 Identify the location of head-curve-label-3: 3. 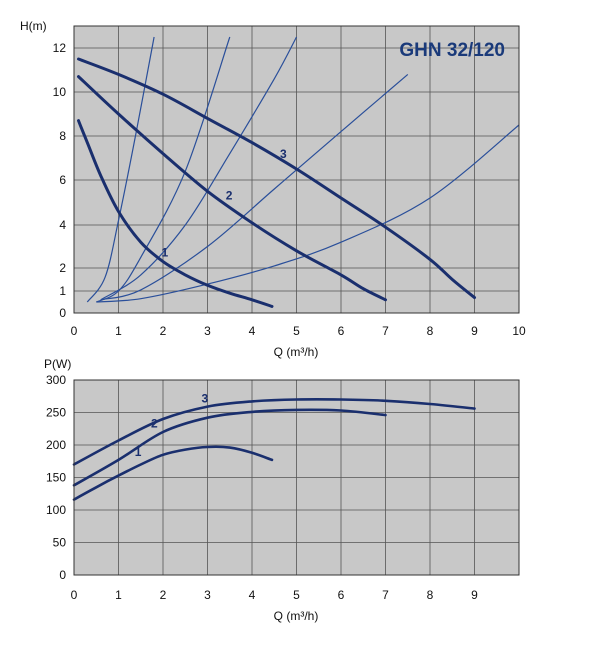
(283, 154).